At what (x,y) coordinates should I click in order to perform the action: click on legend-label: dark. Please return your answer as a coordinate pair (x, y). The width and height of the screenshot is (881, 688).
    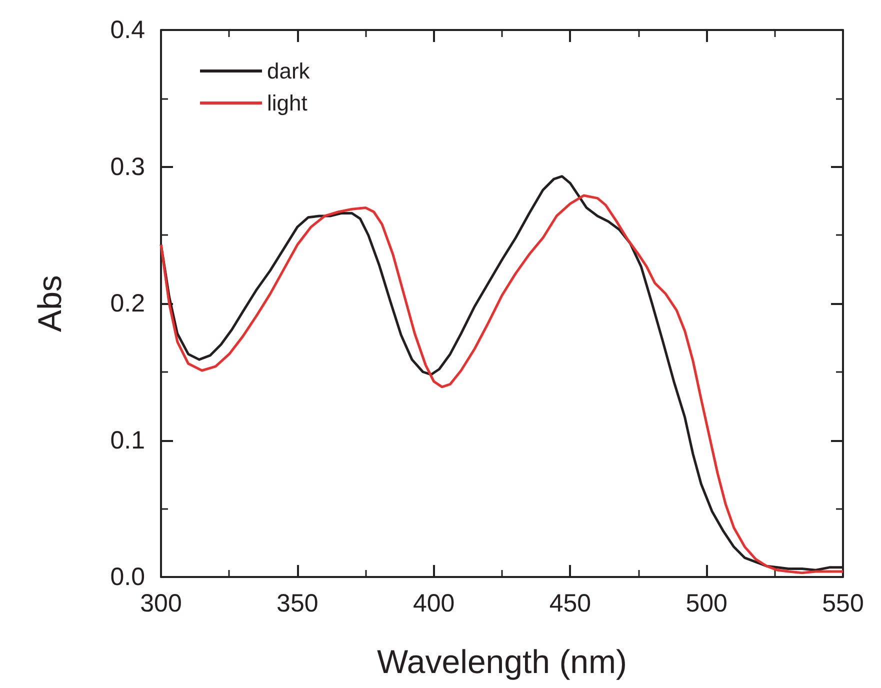
    Looking at the image, I should click on (289, 71).